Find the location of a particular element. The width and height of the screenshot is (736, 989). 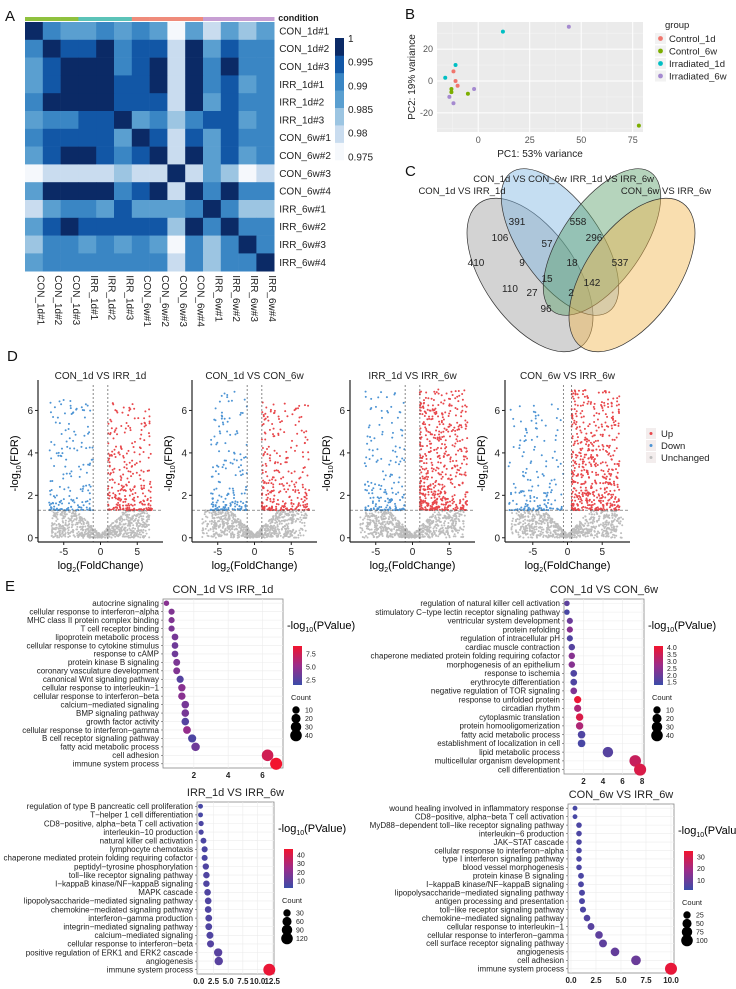

x-tick-label: 0 is located at coordinates (478, 140).